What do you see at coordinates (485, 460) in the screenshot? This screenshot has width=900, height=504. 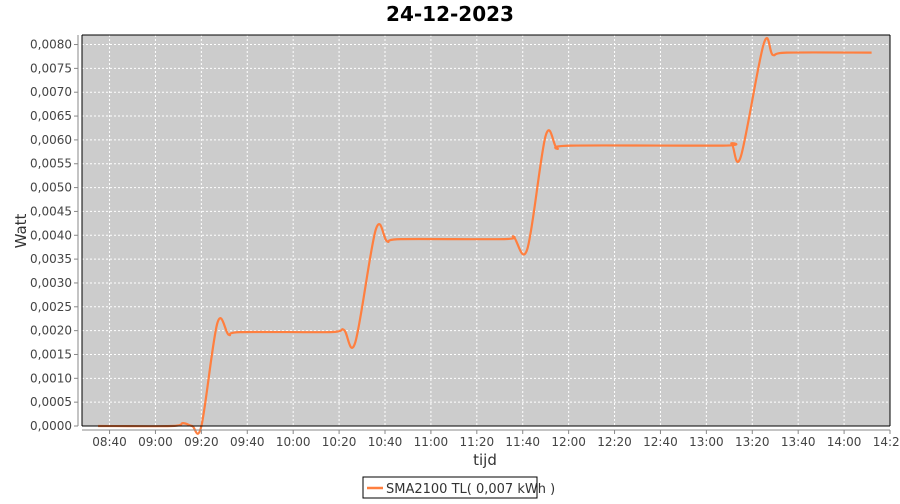 I see `x-axis-label: tijd` at bounding box center [485, 460].